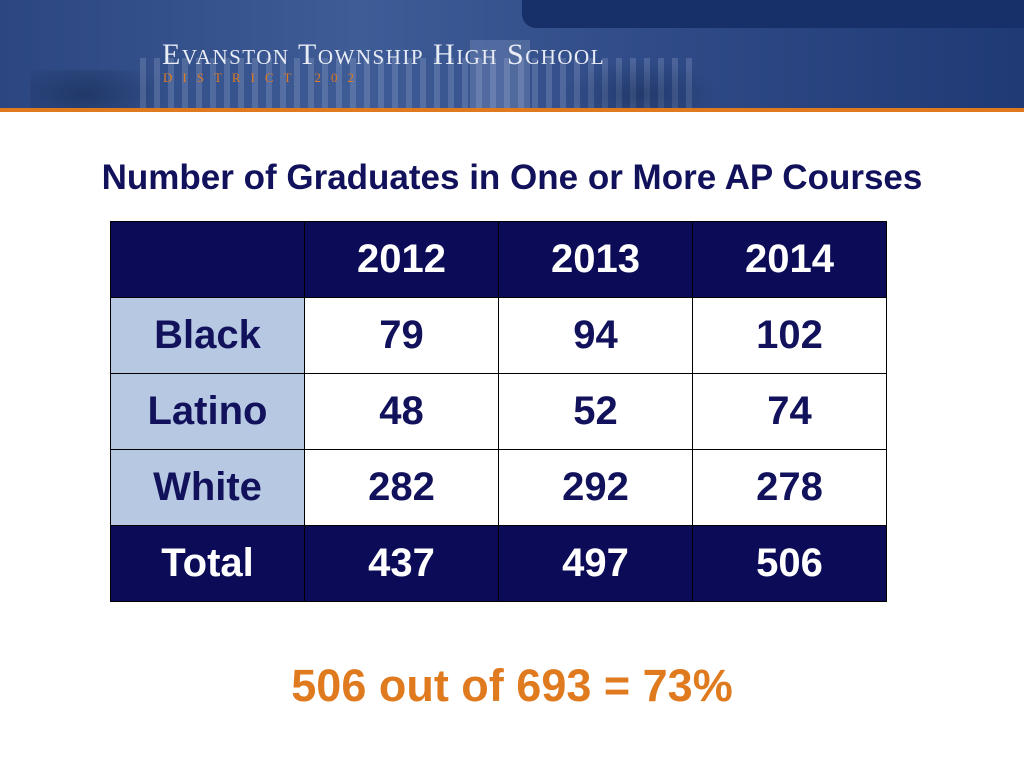  I want to click on row-label-total: Total, so click(207, 563).